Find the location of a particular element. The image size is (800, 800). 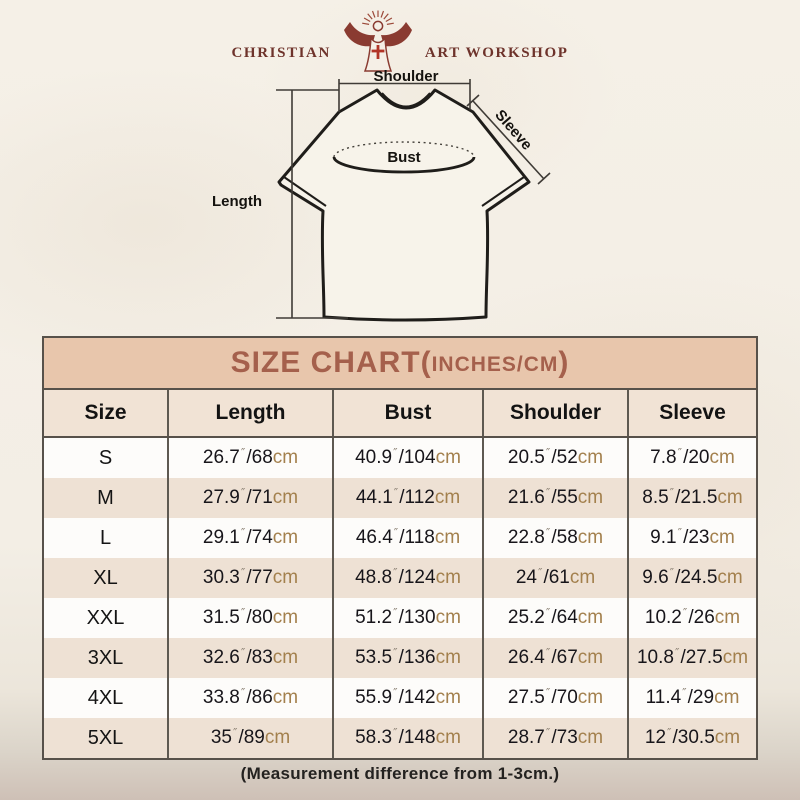

shoulder-value-cell: 22.8 ″/58 cm is located at coordinates (554, 538).